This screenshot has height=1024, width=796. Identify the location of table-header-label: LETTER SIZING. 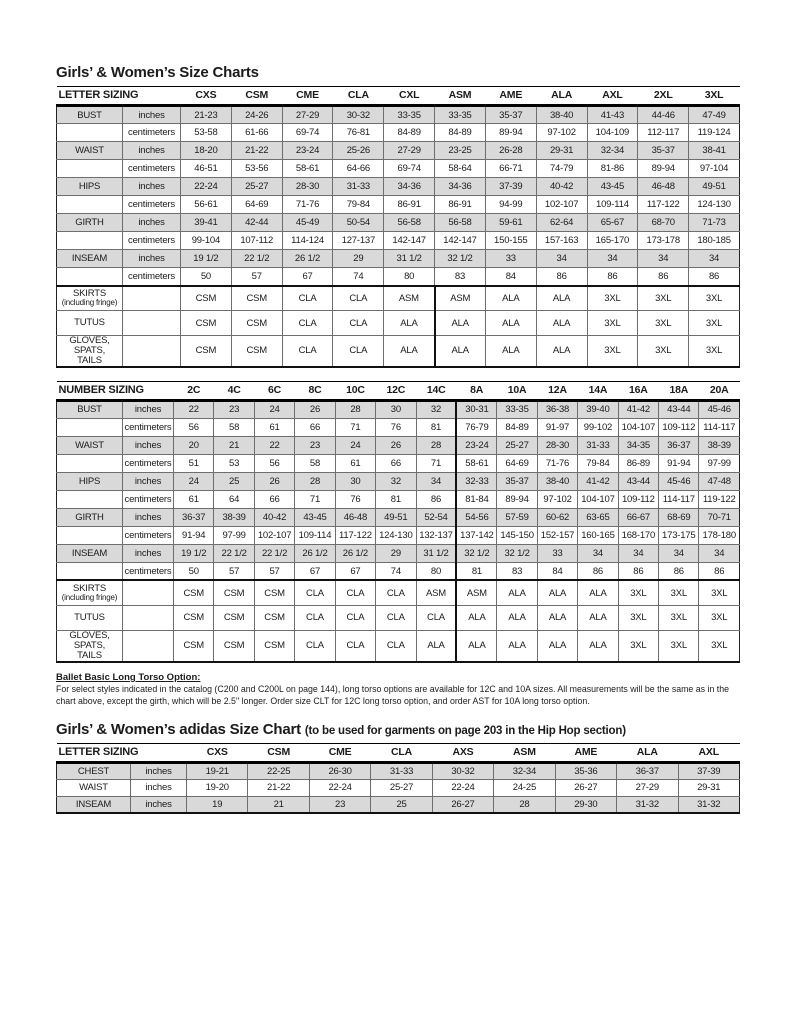
(118, 96).